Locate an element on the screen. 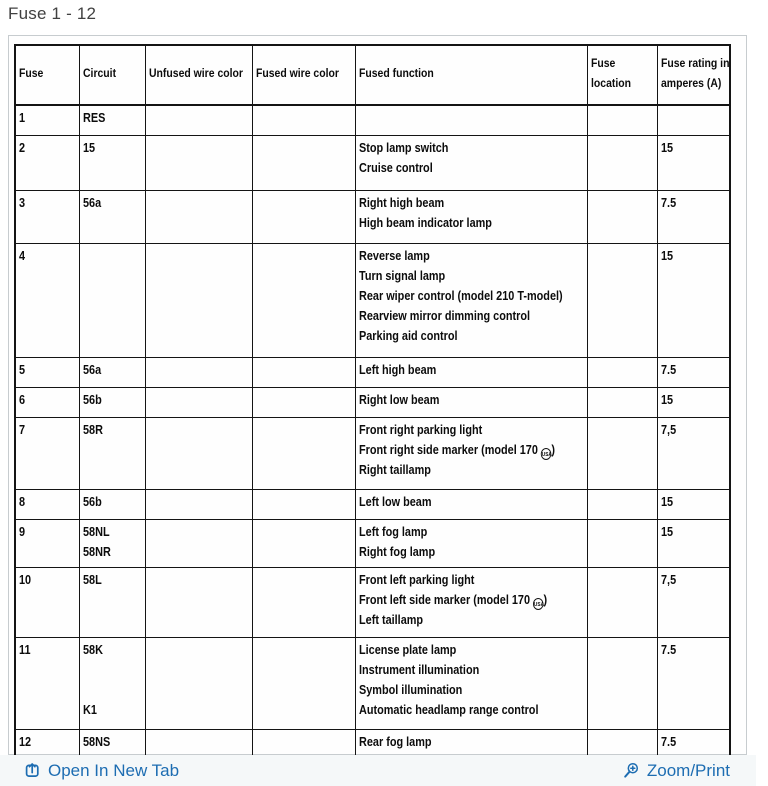 The height and width of the screenshot is (786, 768). open-in-new-tab-link: Open In New Tab is located at coordinates (101, 771).